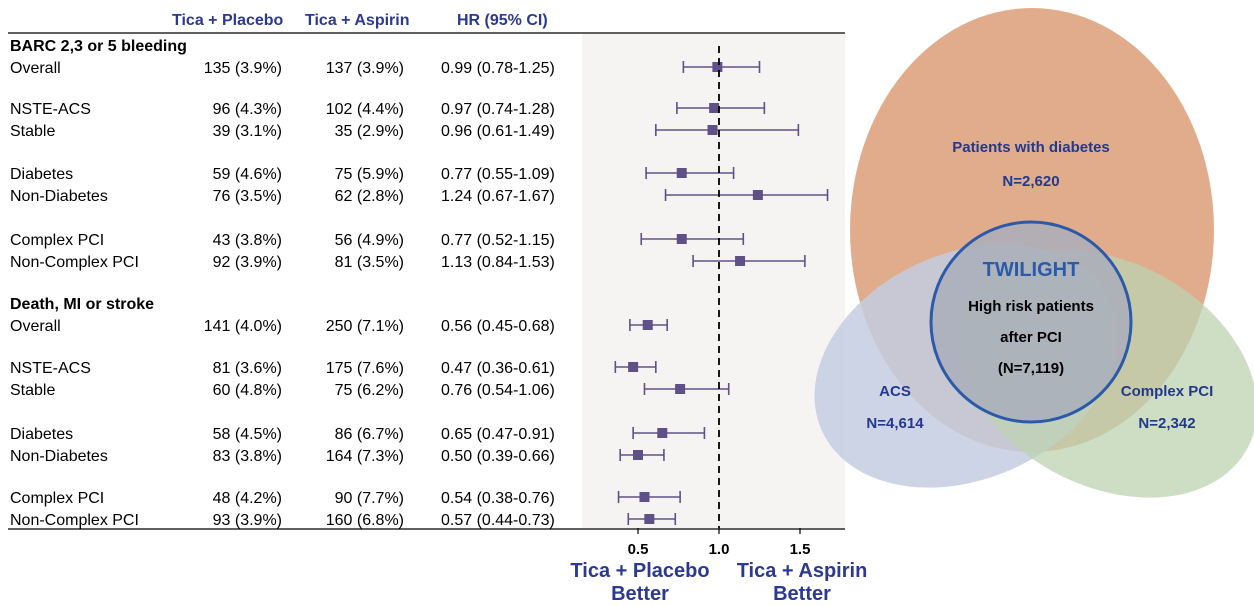  Describe the element at coordinates (247, 434) in the screenshot. I see `row-placebo: 58 (4.5%)` at that location.